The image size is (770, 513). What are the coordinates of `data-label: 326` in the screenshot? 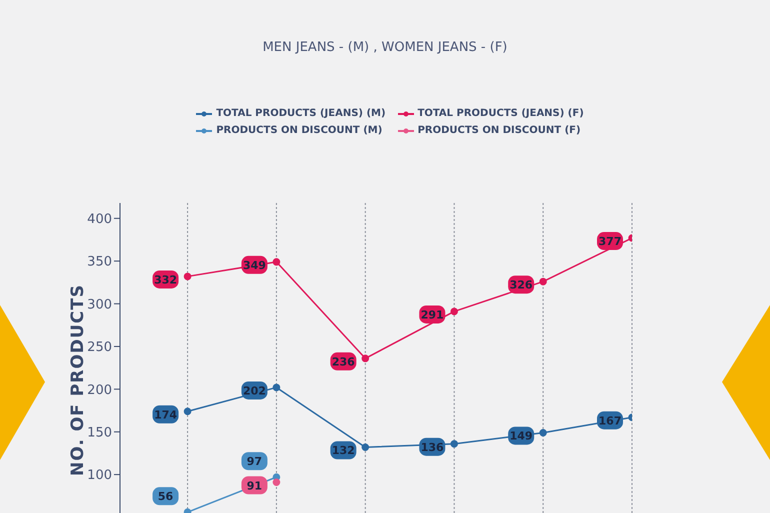 It's located at (521, 285).